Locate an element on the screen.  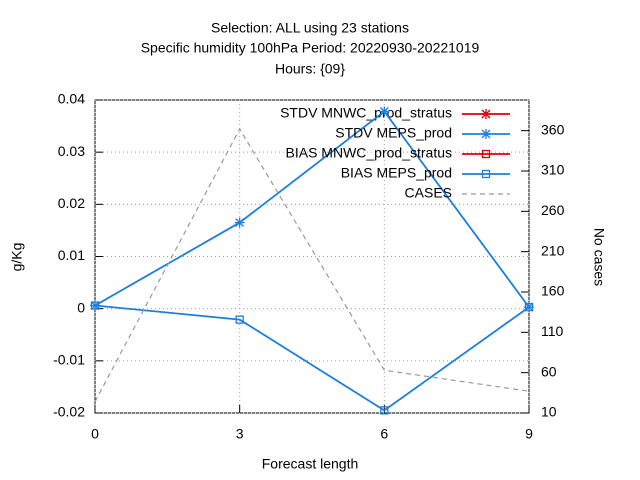
x-tick-label: 6 is located at coordinates (384, 434).